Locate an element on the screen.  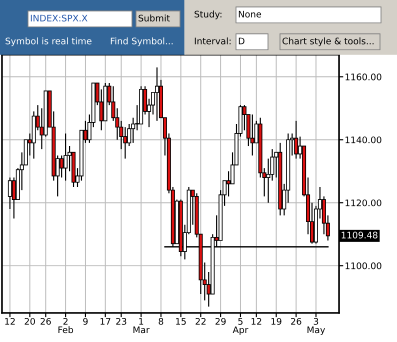
text: 1109.48 is located at coordinates (360, 235).